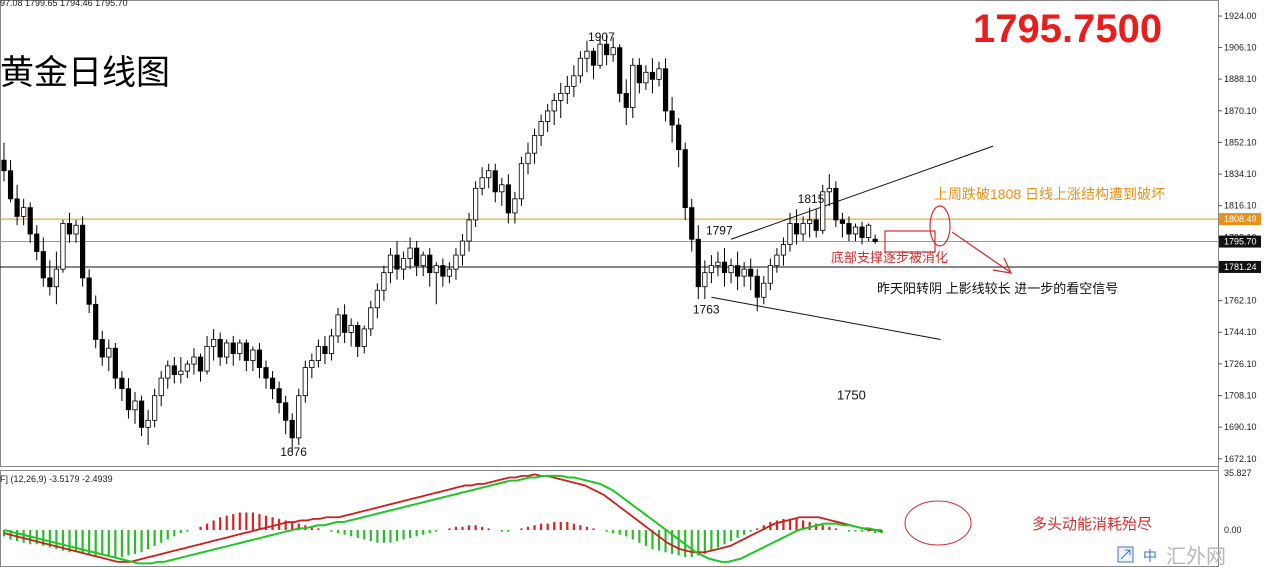  Describe the element at coordinates (1150, 556) in the screenshot. I see `input-method-icon: 中` at that location.